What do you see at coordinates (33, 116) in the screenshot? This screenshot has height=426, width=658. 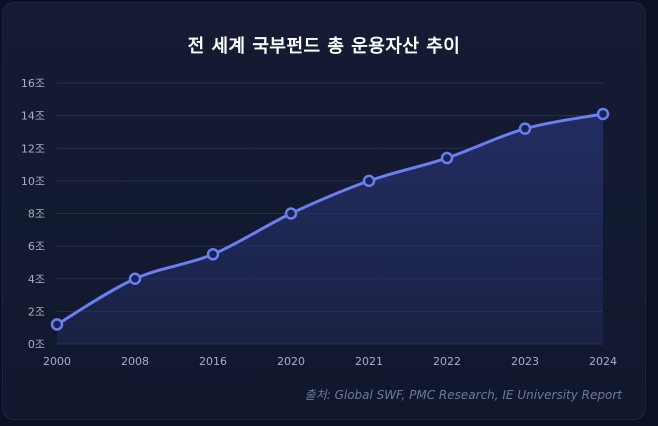 I see `y-tick-label: 14조` at bounding box center [33, 116].